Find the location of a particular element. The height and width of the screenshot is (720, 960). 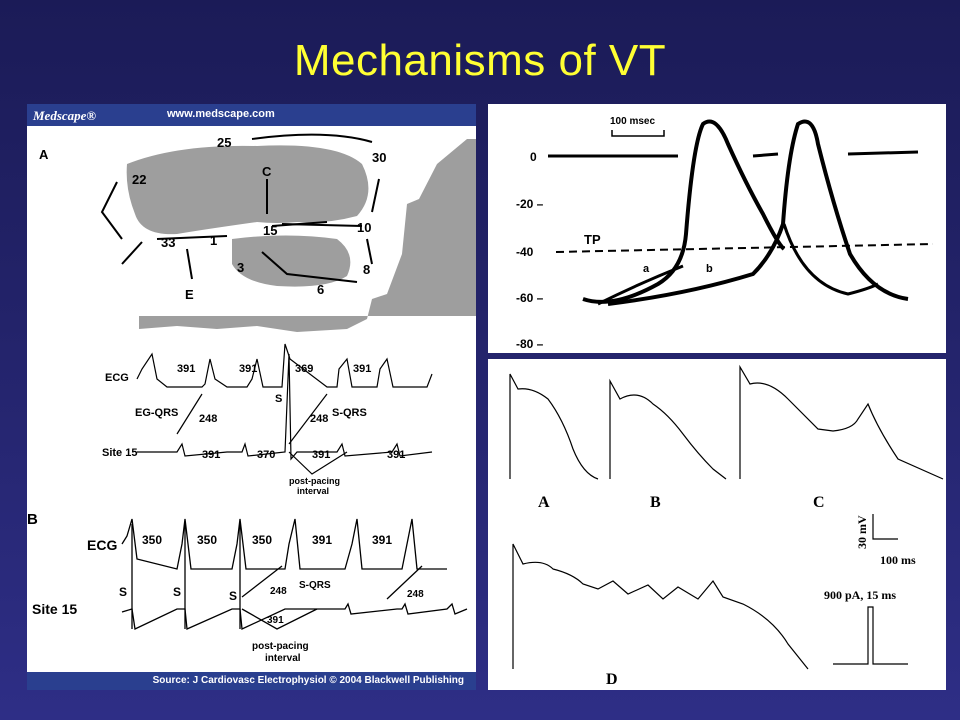

s-qrs-label-b: S-QRS is located at coordinates (315, 585).